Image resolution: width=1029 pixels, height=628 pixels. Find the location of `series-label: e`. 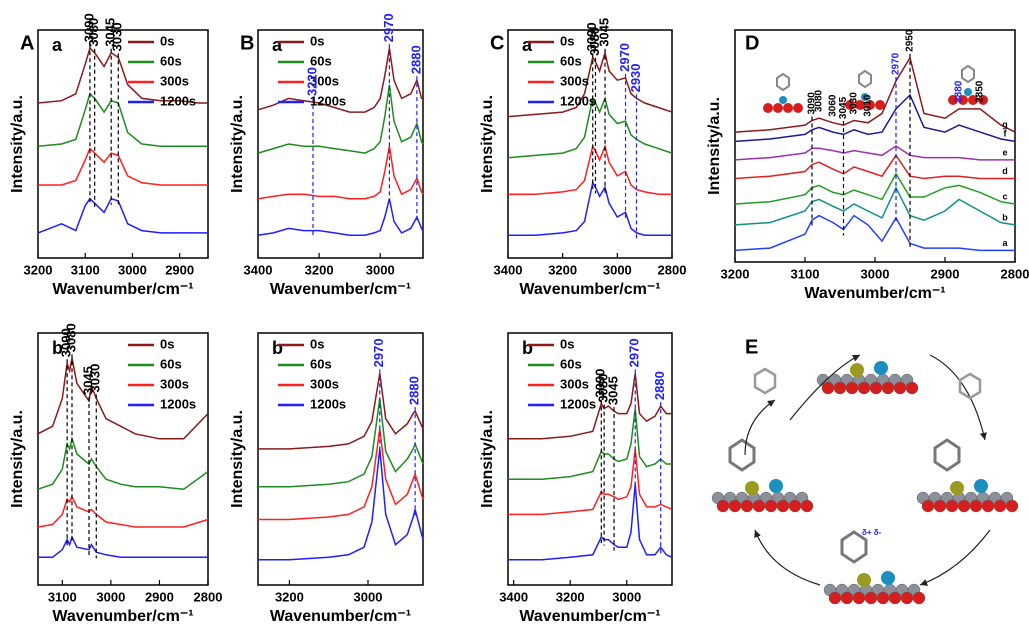

series-label: e is located at coordinates (1004, 152).